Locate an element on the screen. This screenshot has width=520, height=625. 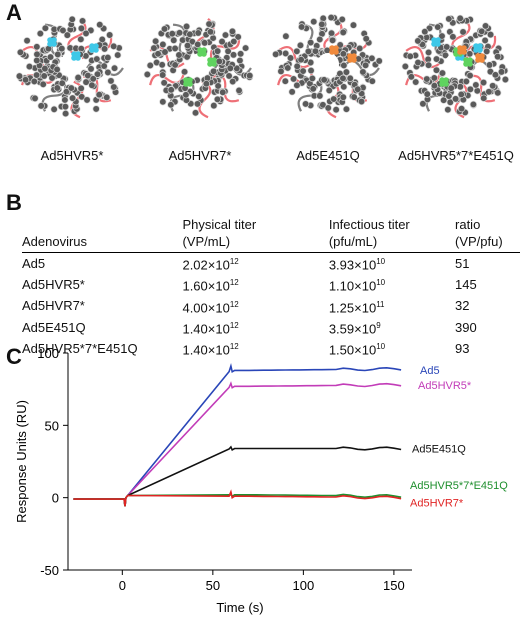
structure-label-1: Ad5HVR5* is located at coordinates (72, 155).